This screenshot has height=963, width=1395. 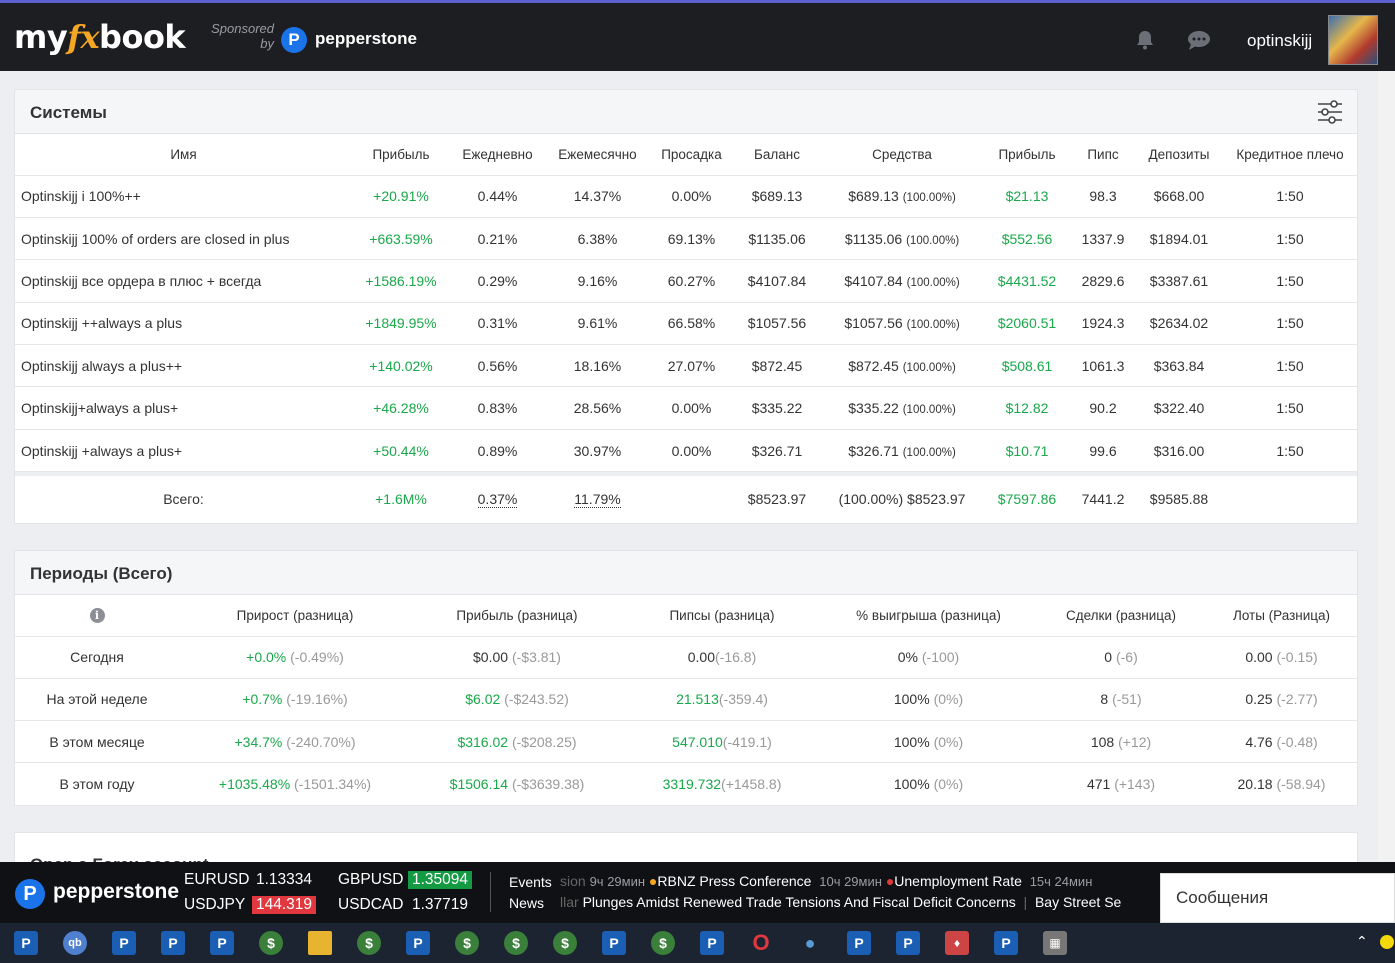 What do you see at coordinates (902, 281) in the screenshot?
I see `system-equity: $4107.84 (100.00%)` at bounding box center [902, 281].